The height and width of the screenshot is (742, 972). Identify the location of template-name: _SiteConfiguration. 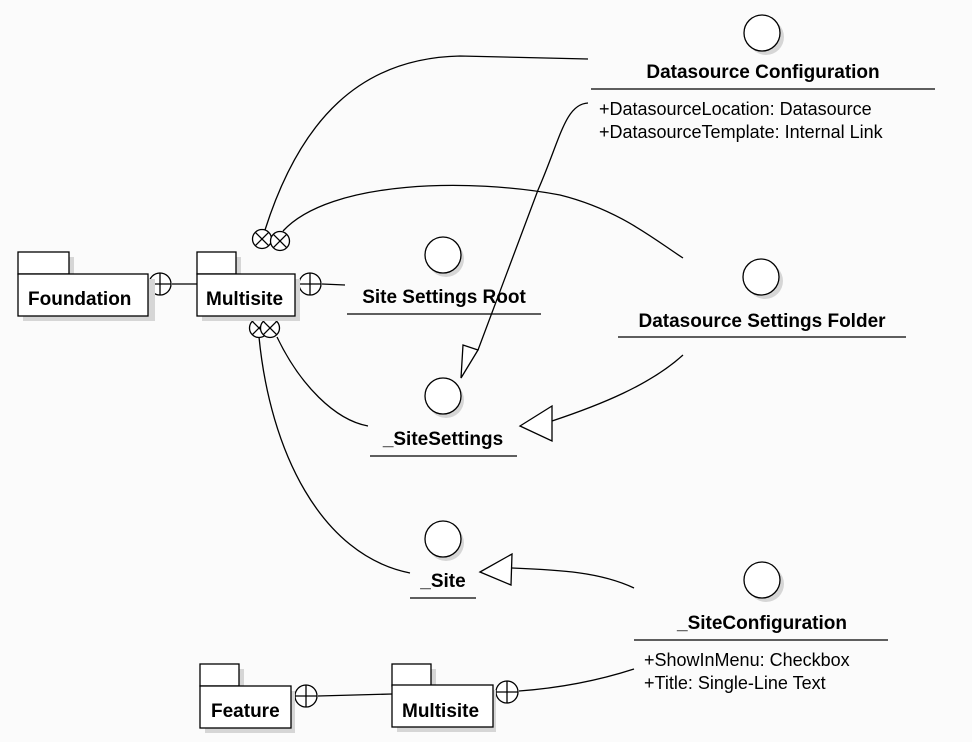
(761, 623).